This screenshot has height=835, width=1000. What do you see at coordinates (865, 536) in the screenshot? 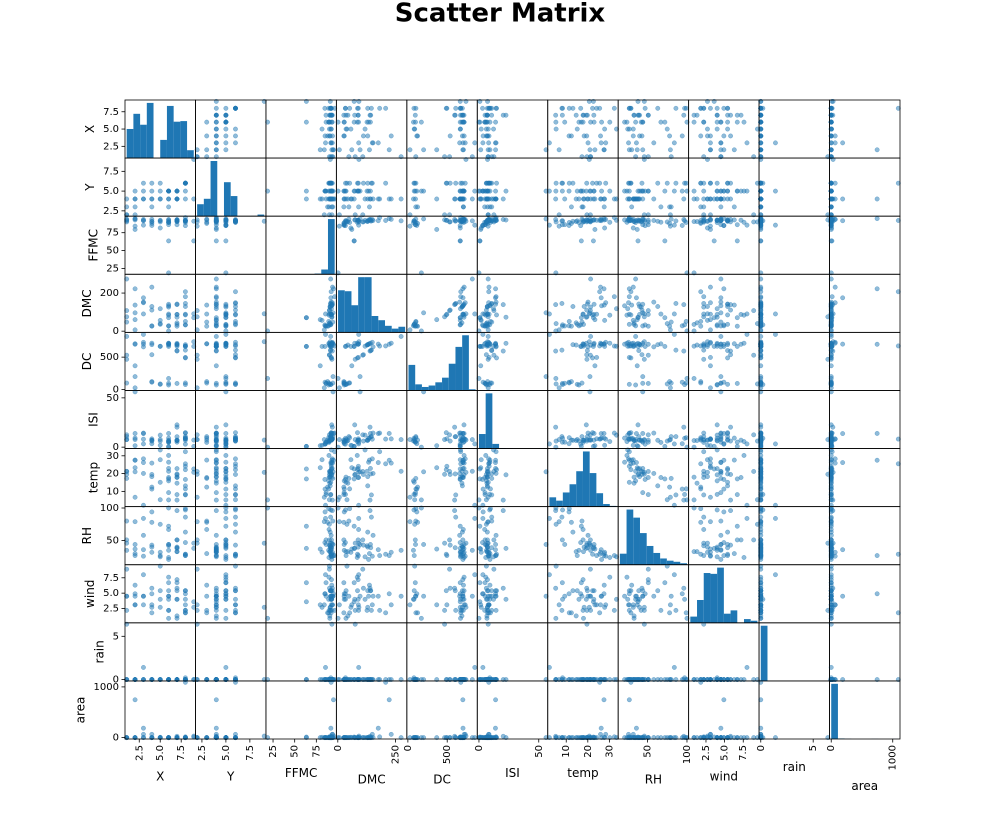
I see `panel-frame` at bounding box center [865, 536].